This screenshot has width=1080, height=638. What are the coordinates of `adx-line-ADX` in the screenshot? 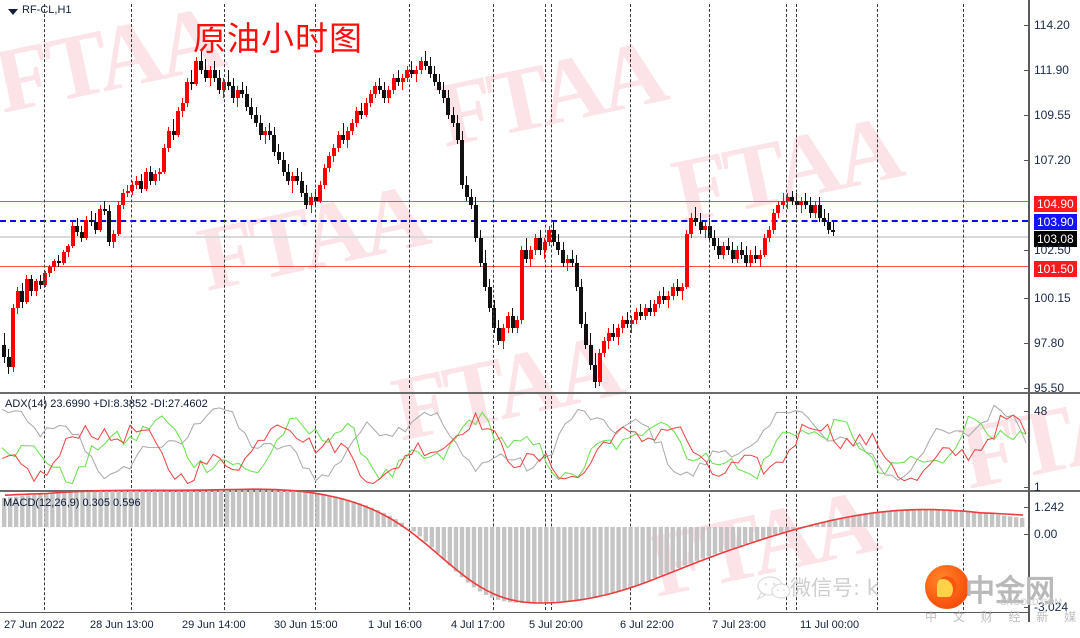 It's located at (514, 443).